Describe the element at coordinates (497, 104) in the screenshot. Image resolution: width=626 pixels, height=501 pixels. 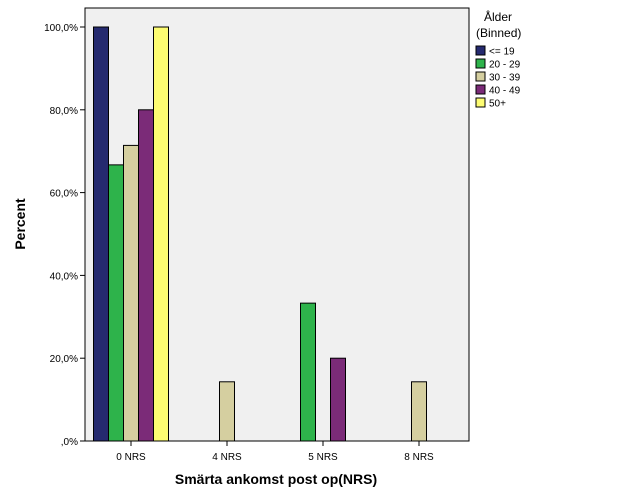
I see `legend-label: 50+` at that location.